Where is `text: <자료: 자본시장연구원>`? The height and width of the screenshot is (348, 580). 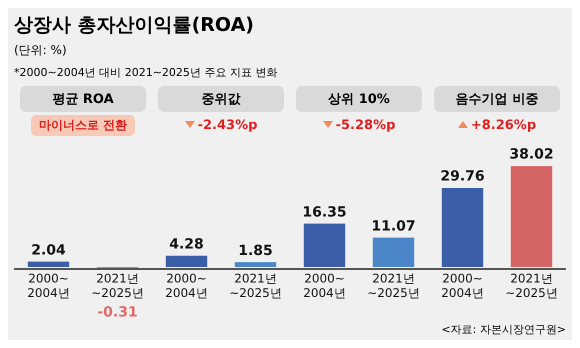
text: <자료: 자본시장연구원> is located at coordinates (503, 329).